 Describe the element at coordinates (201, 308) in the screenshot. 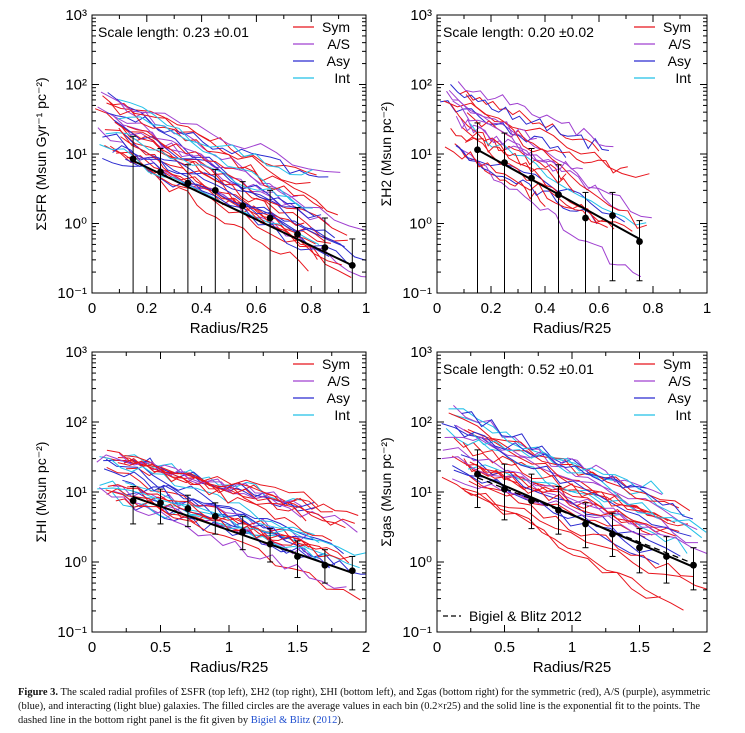

I see `x-tick-label: 0.4` at that location.